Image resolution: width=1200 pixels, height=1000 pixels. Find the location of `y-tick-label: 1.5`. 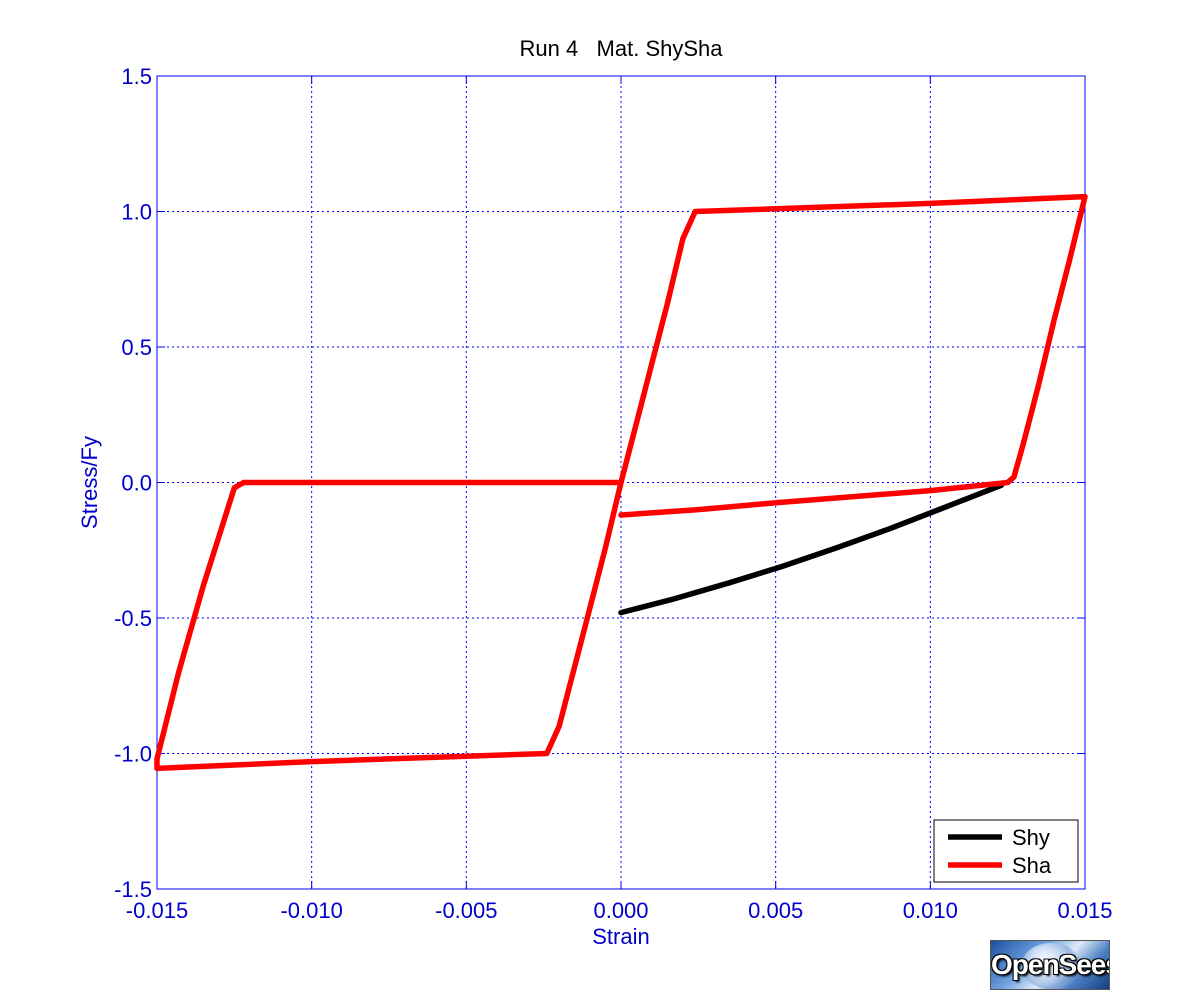

y-tick-label: 1.5 is located at coordinates (136, 76).